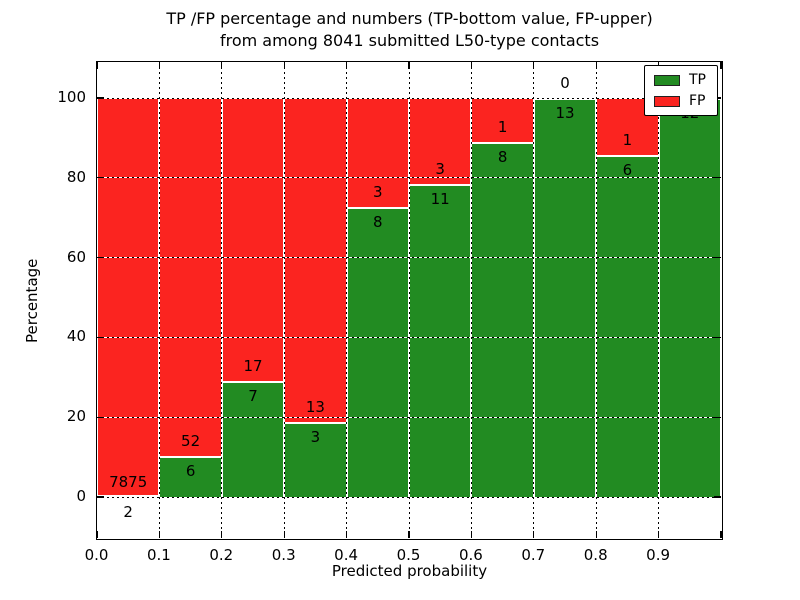  Describe the element at coordinates (128, 481) in the screenshot. I see `fp-count-label: 7875` at that location.